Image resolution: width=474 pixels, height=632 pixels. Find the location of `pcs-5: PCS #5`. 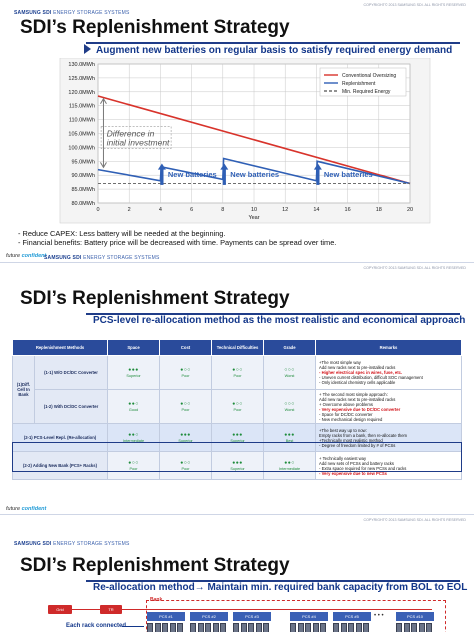

pcs-5: PCS #5 is located at coordinates (352, 616).